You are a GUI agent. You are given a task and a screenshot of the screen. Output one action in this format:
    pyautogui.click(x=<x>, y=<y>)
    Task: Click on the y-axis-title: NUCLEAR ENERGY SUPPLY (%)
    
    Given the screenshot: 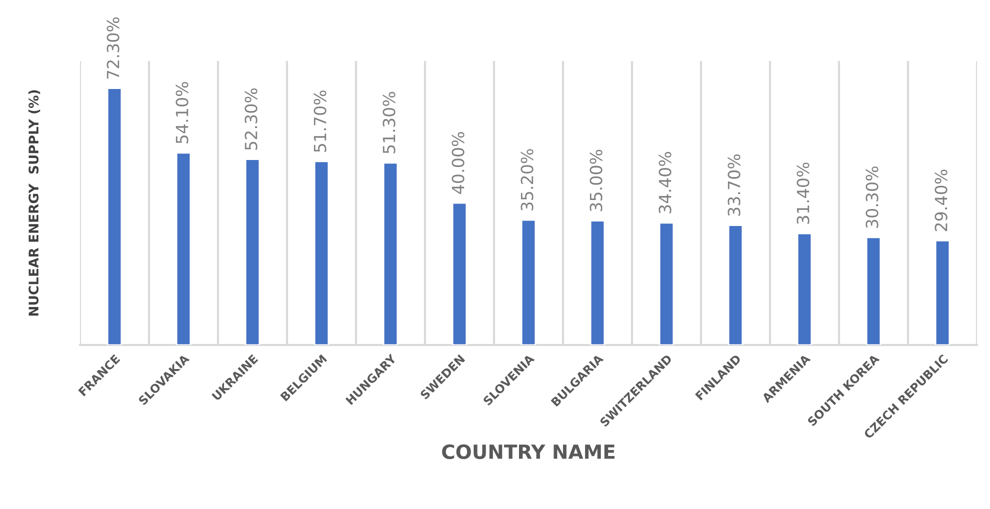 What is the action you would take?
    pyautogui.click(x=34, y=203)
    